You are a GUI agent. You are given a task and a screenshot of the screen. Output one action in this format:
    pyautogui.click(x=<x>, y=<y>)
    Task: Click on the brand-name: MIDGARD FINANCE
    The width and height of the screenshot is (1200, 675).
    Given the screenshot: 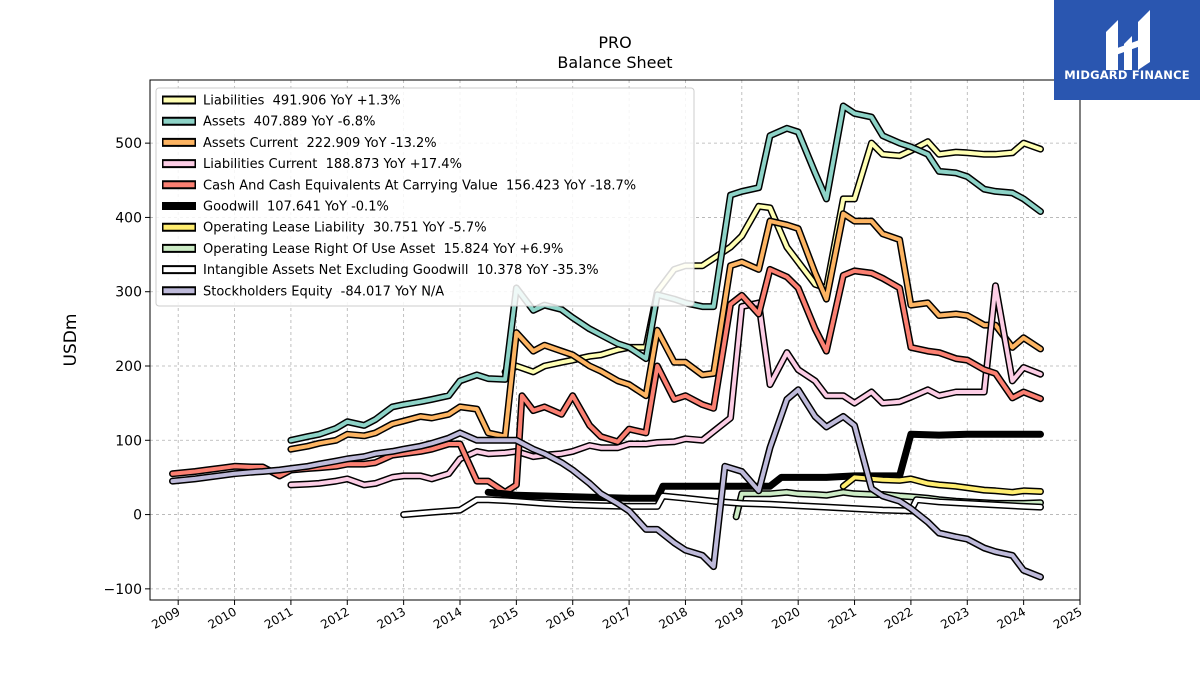 What is the action you would take?
    pyautogui.click(x=1127, y=75)
    